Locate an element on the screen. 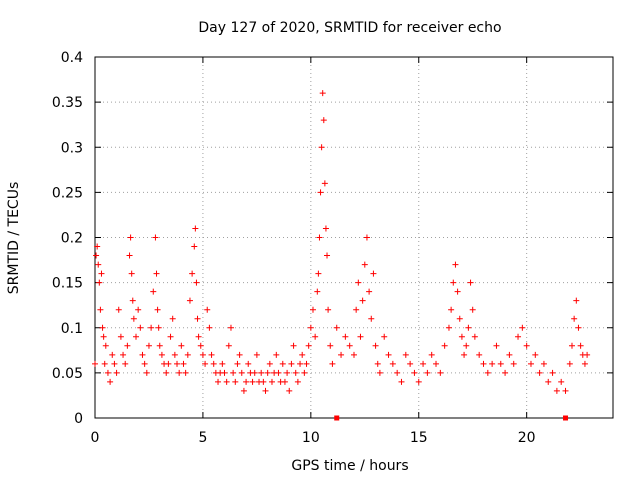 The height and width of the screenshot is (480, 640). y-tick-label: 0.35 is located at coordinates (67, 103).